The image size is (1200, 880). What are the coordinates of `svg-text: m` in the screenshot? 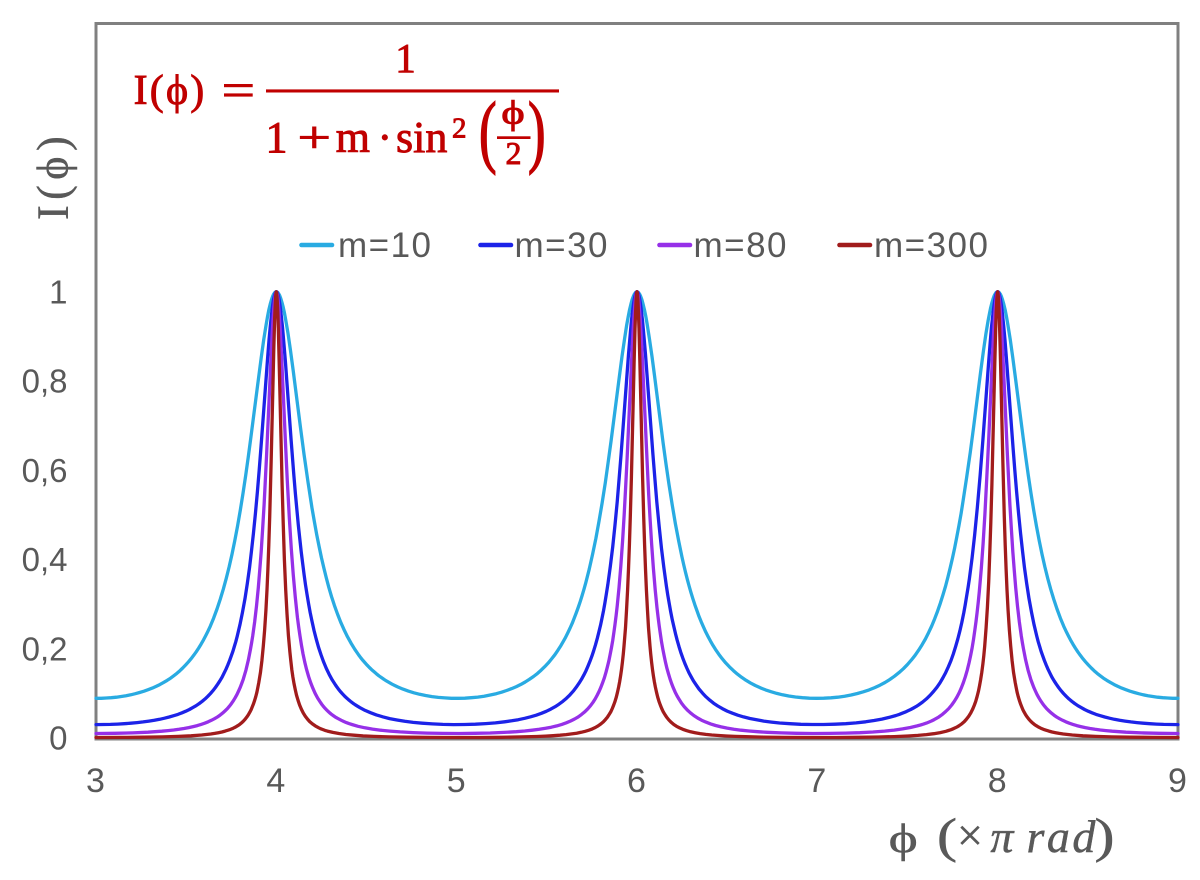 It's located at (353, 137).